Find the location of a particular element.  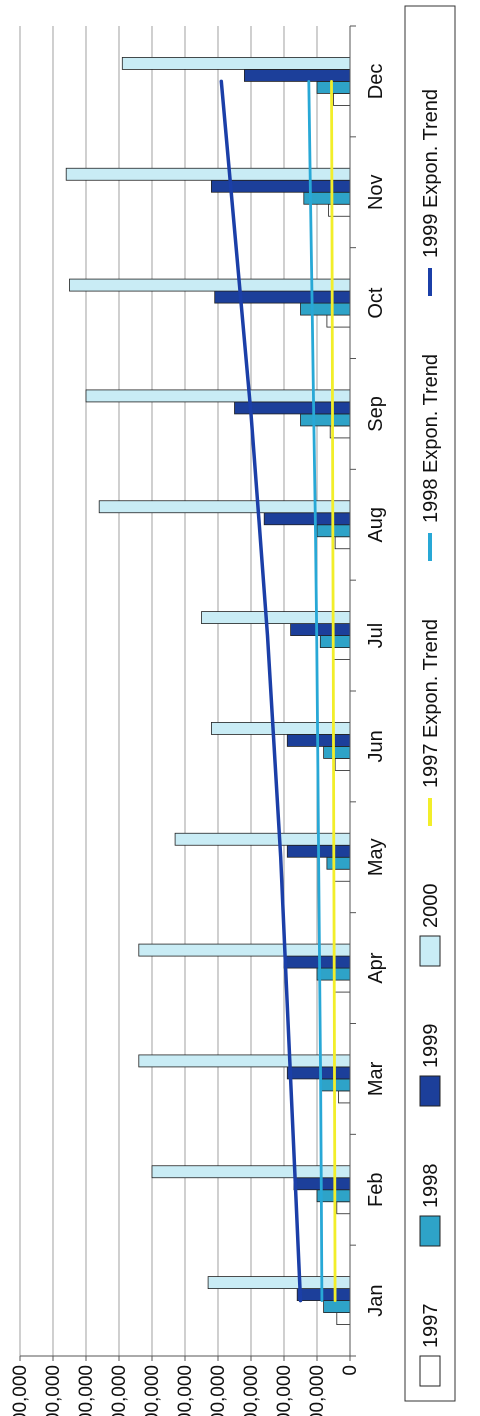

bar-1998-May is located at coordinates (338, 863).